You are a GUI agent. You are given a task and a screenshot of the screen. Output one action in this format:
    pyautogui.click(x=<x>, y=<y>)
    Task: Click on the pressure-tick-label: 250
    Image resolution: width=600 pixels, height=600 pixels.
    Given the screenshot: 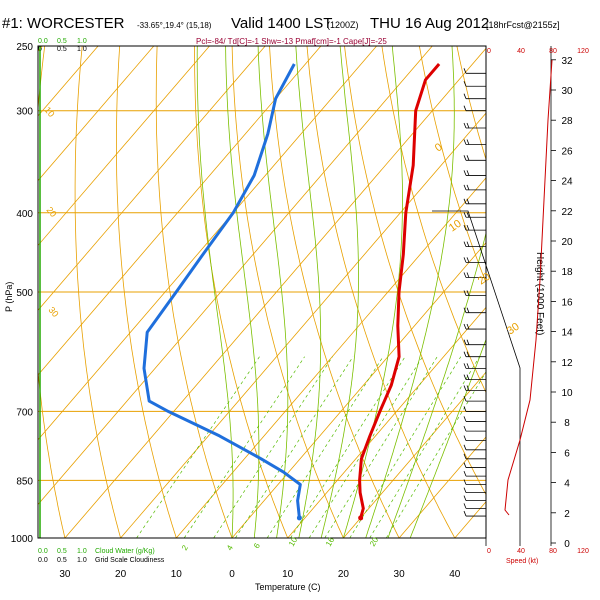 What is the action you would take?
    pyautogui.click(x=24, y=47)
    